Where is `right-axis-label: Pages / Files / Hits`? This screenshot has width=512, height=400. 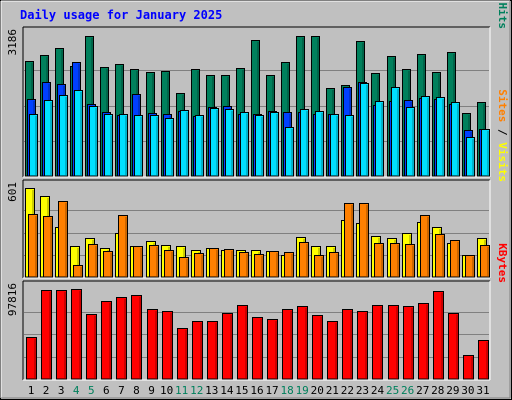
right-axis-label: Pages / Files / Hits is located at coordinates (502, 14).